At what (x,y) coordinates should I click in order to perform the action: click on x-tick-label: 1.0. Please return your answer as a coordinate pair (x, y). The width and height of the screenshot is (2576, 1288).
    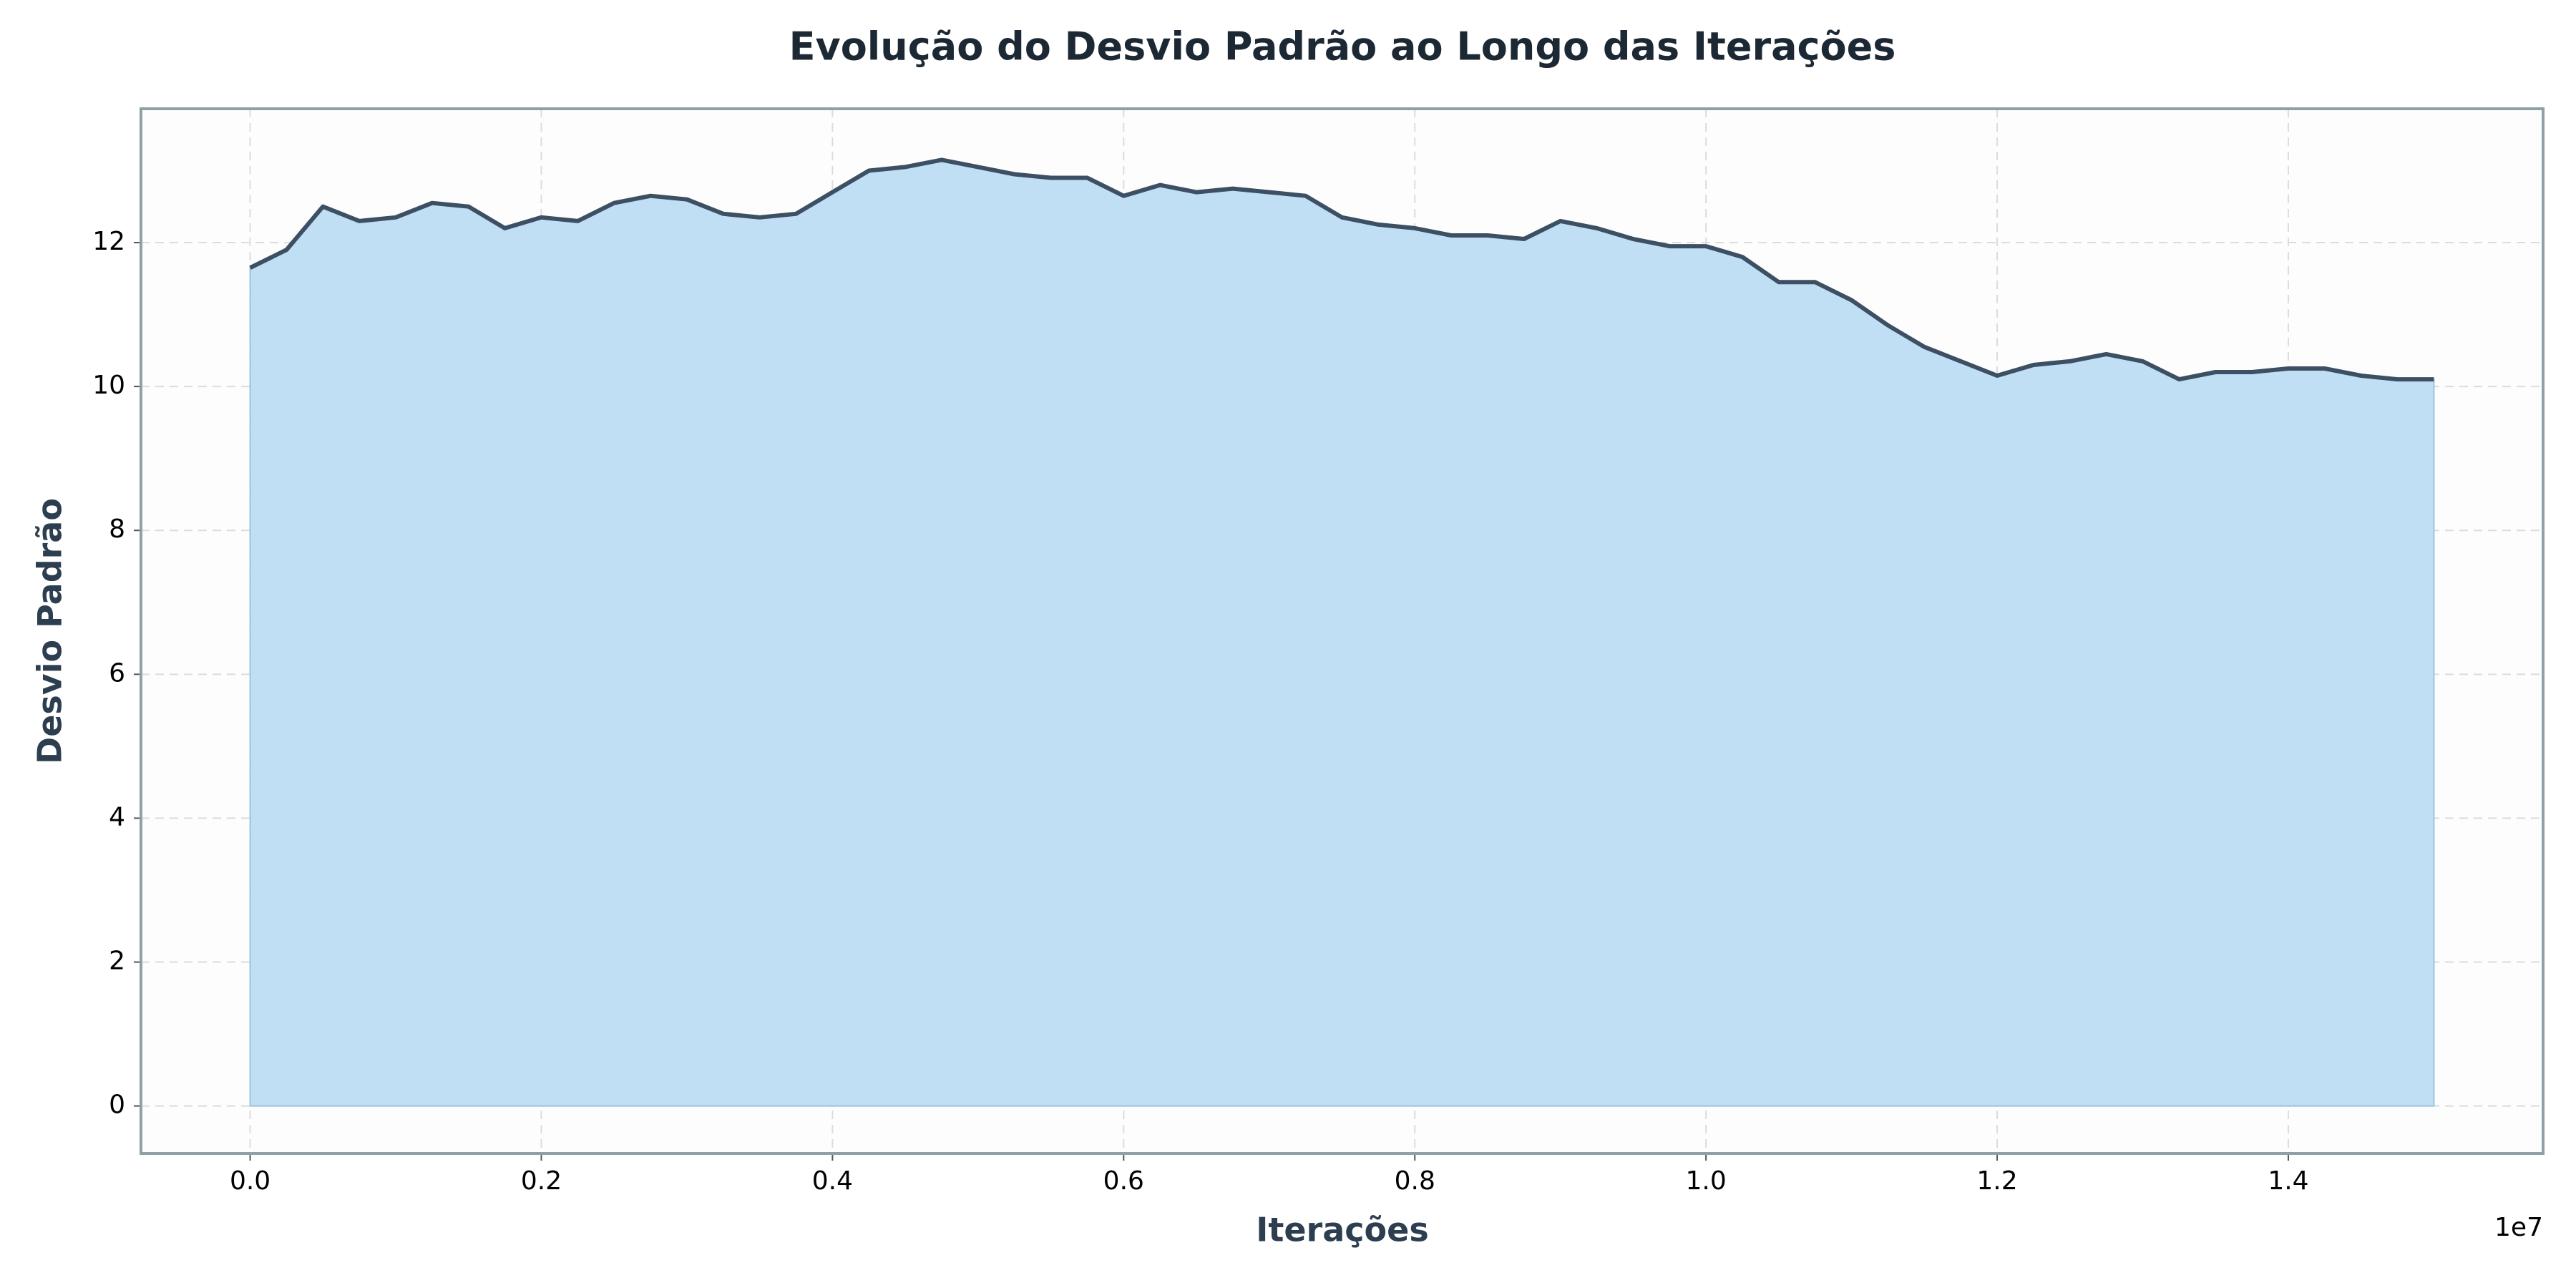
    Looking at the image, I should click on (1707, 1181).